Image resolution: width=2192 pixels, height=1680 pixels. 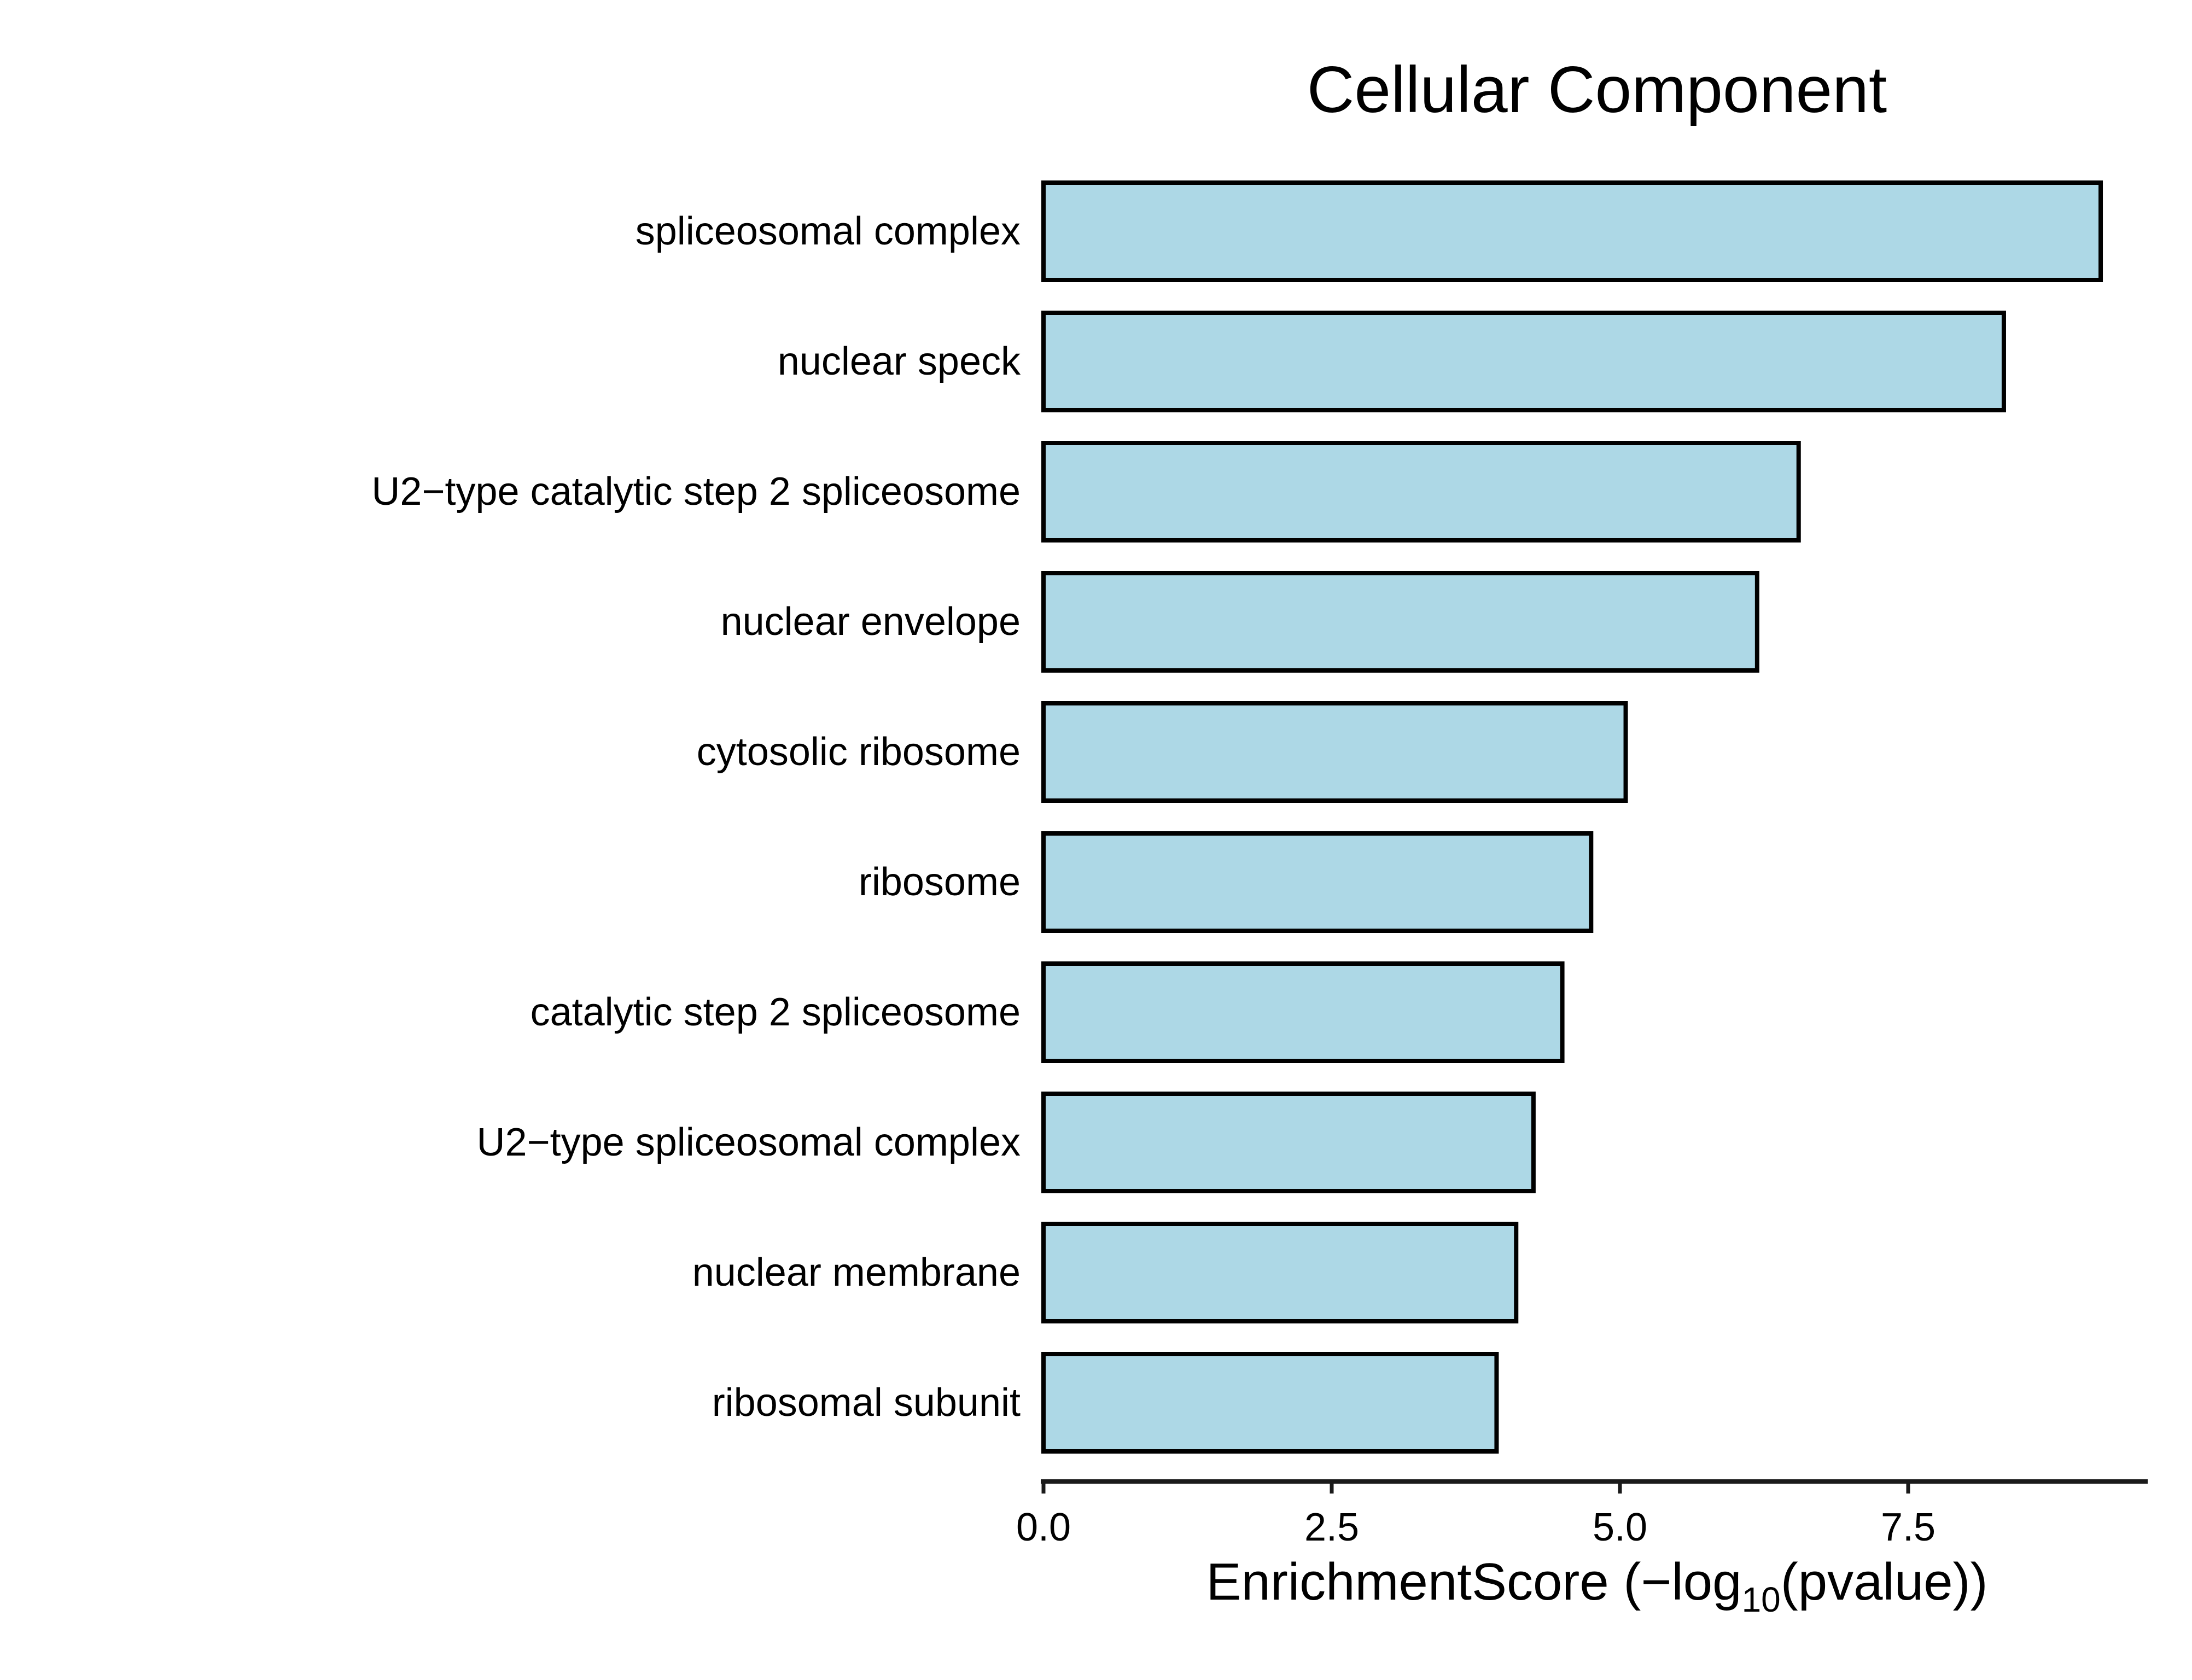 I want to click on category-label: nuclear speck, so click(x=899, y=361).